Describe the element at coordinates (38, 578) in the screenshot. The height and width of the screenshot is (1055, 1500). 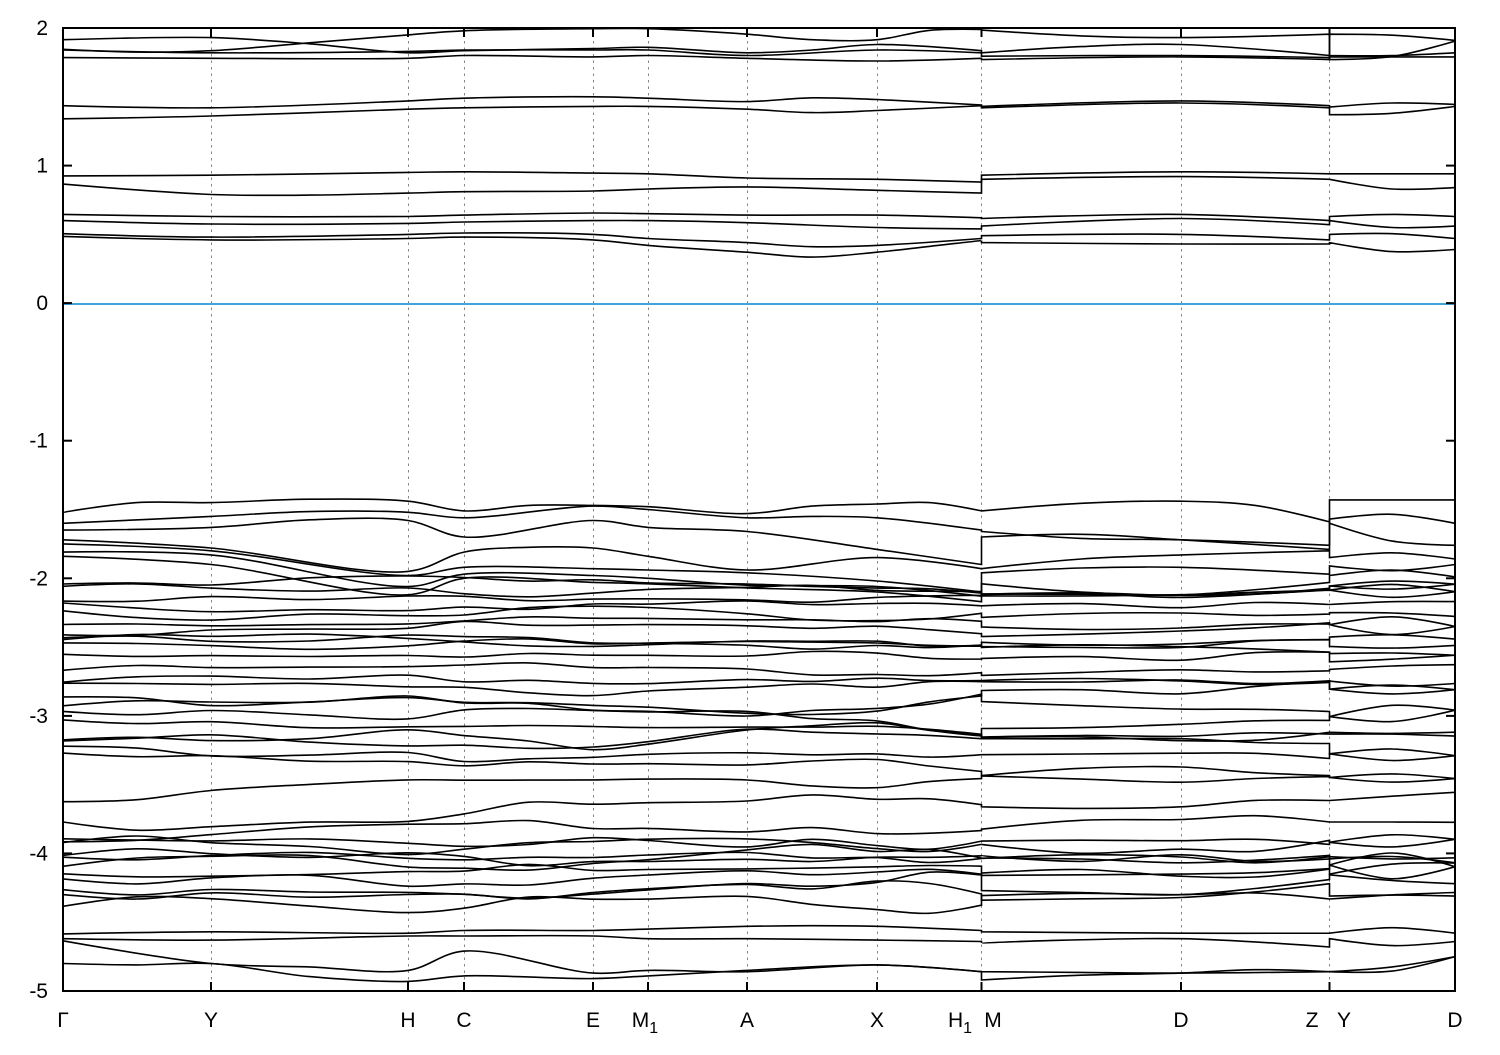
I see `svg-text: -2` at that location.